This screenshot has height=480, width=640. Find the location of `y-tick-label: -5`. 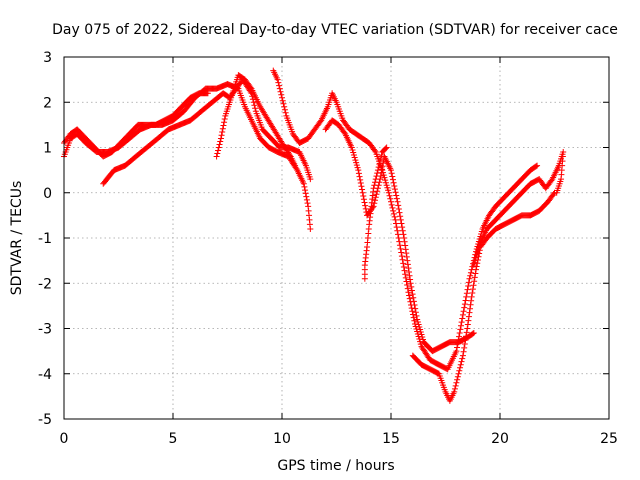

y-tick-label: -5 is located at coordinates (45, 420).